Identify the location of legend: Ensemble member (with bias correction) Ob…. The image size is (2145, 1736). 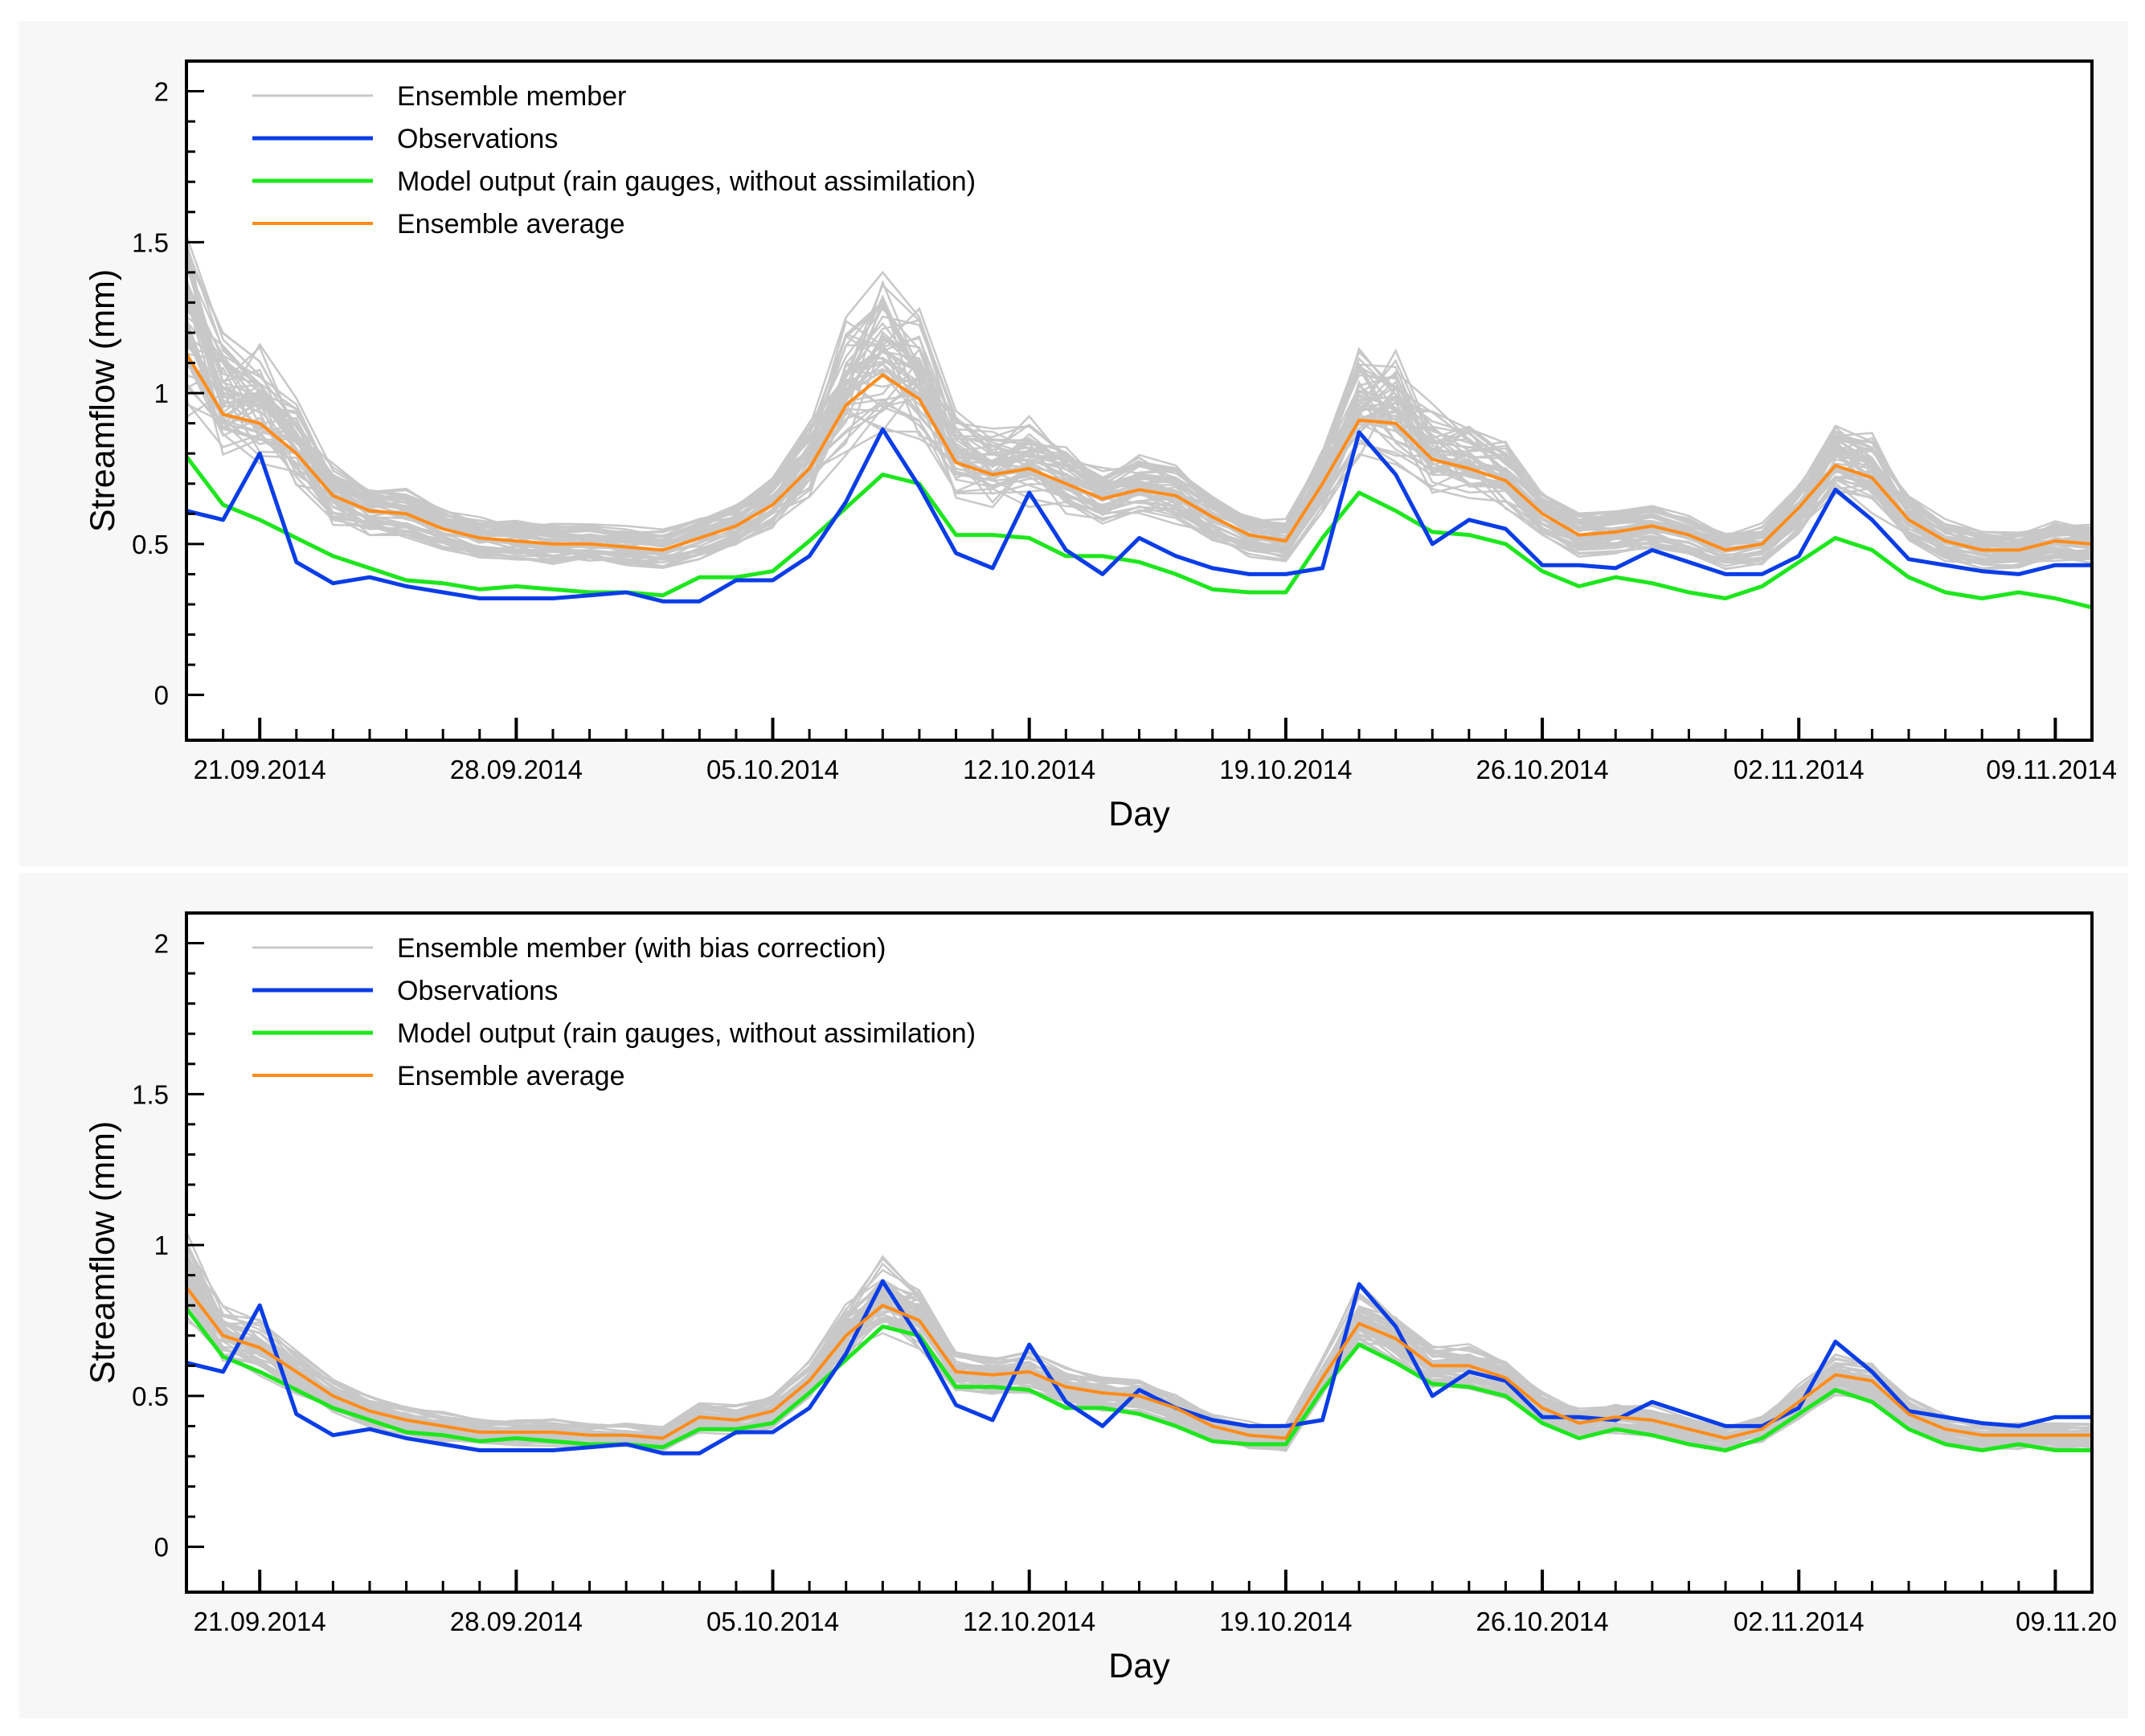
(614, 1012).